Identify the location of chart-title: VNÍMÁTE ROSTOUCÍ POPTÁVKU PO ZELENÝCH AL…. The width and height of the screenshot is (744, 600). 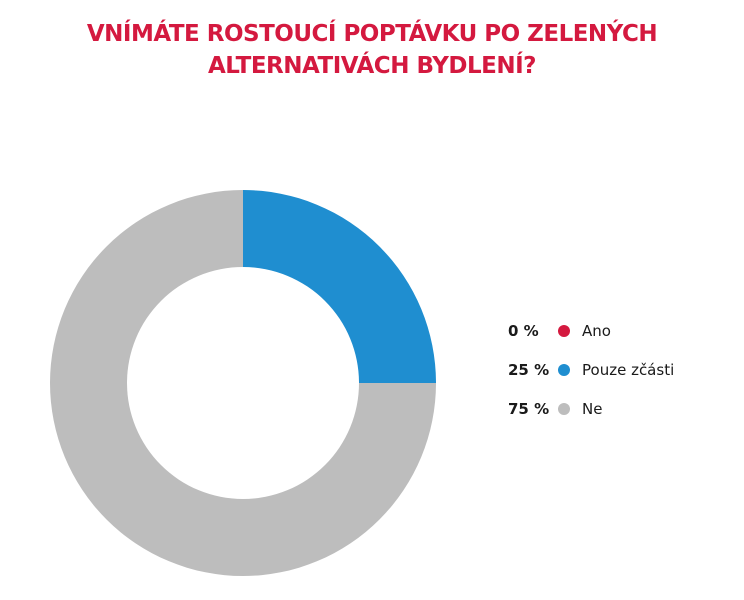
(372, 50).